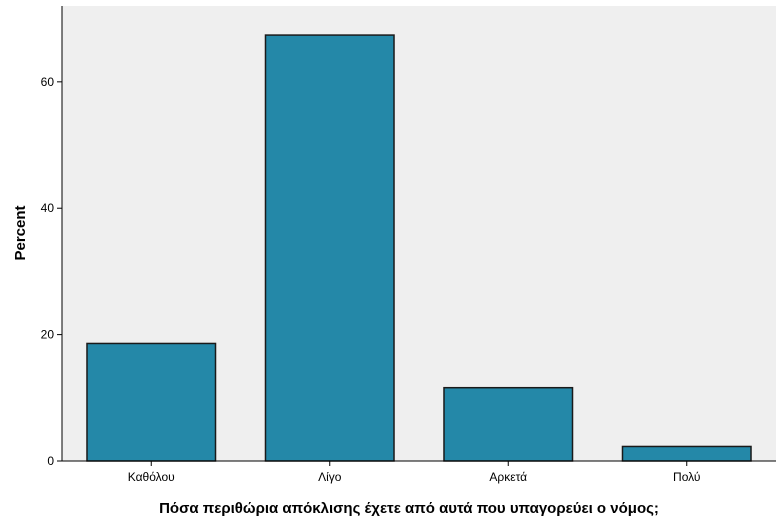 The width and height of the screenshot is (778, 525). I want to click on x-ticks-group: Καθόλου Λίγο Αρκετά Πολύ, so click(414, 472).